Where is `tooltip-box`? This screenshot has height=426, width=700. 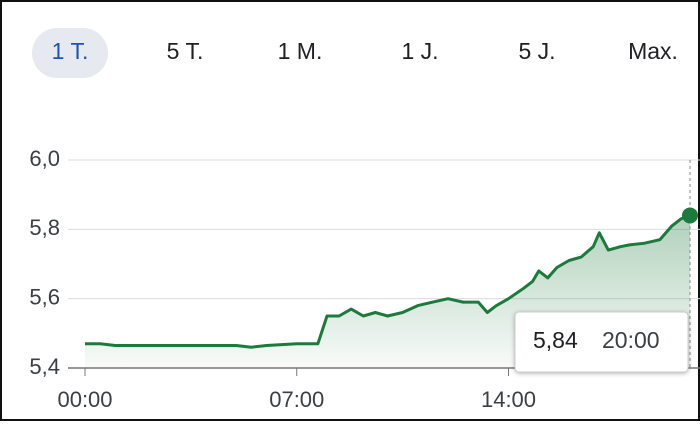
tooltip-box is located at coordinates (601, 342).